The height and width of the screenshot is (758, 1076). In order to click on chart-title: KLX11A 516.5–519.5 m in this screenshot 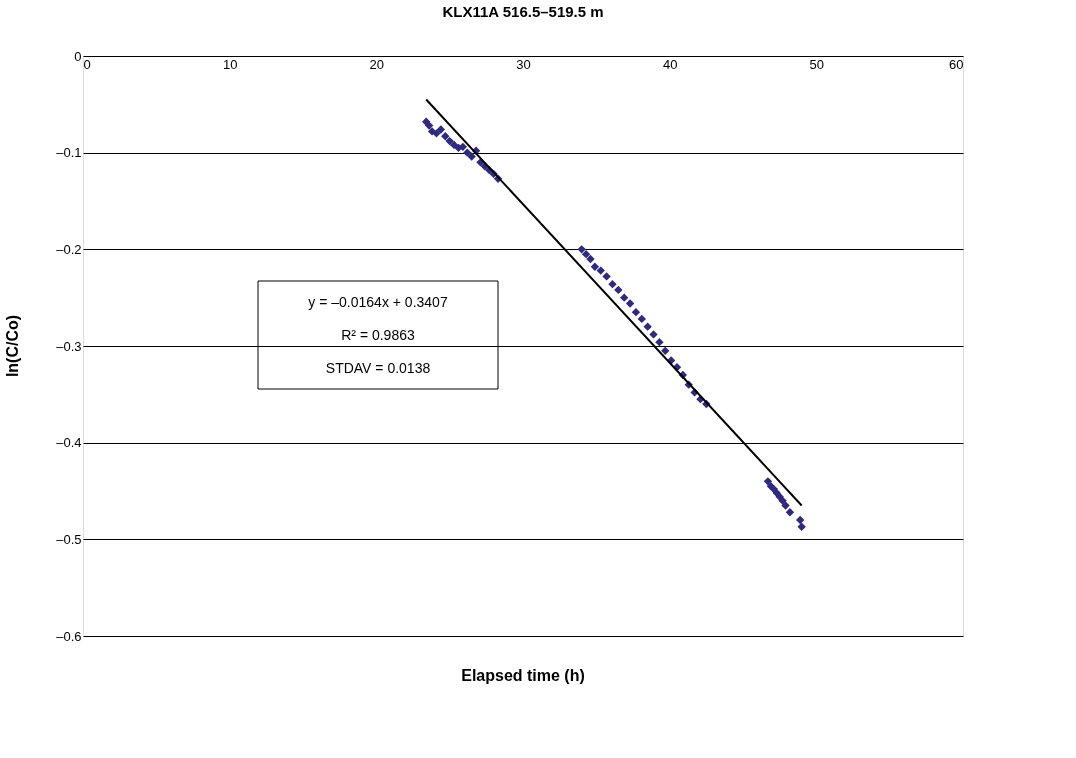, I will do `click(523, 11)`.